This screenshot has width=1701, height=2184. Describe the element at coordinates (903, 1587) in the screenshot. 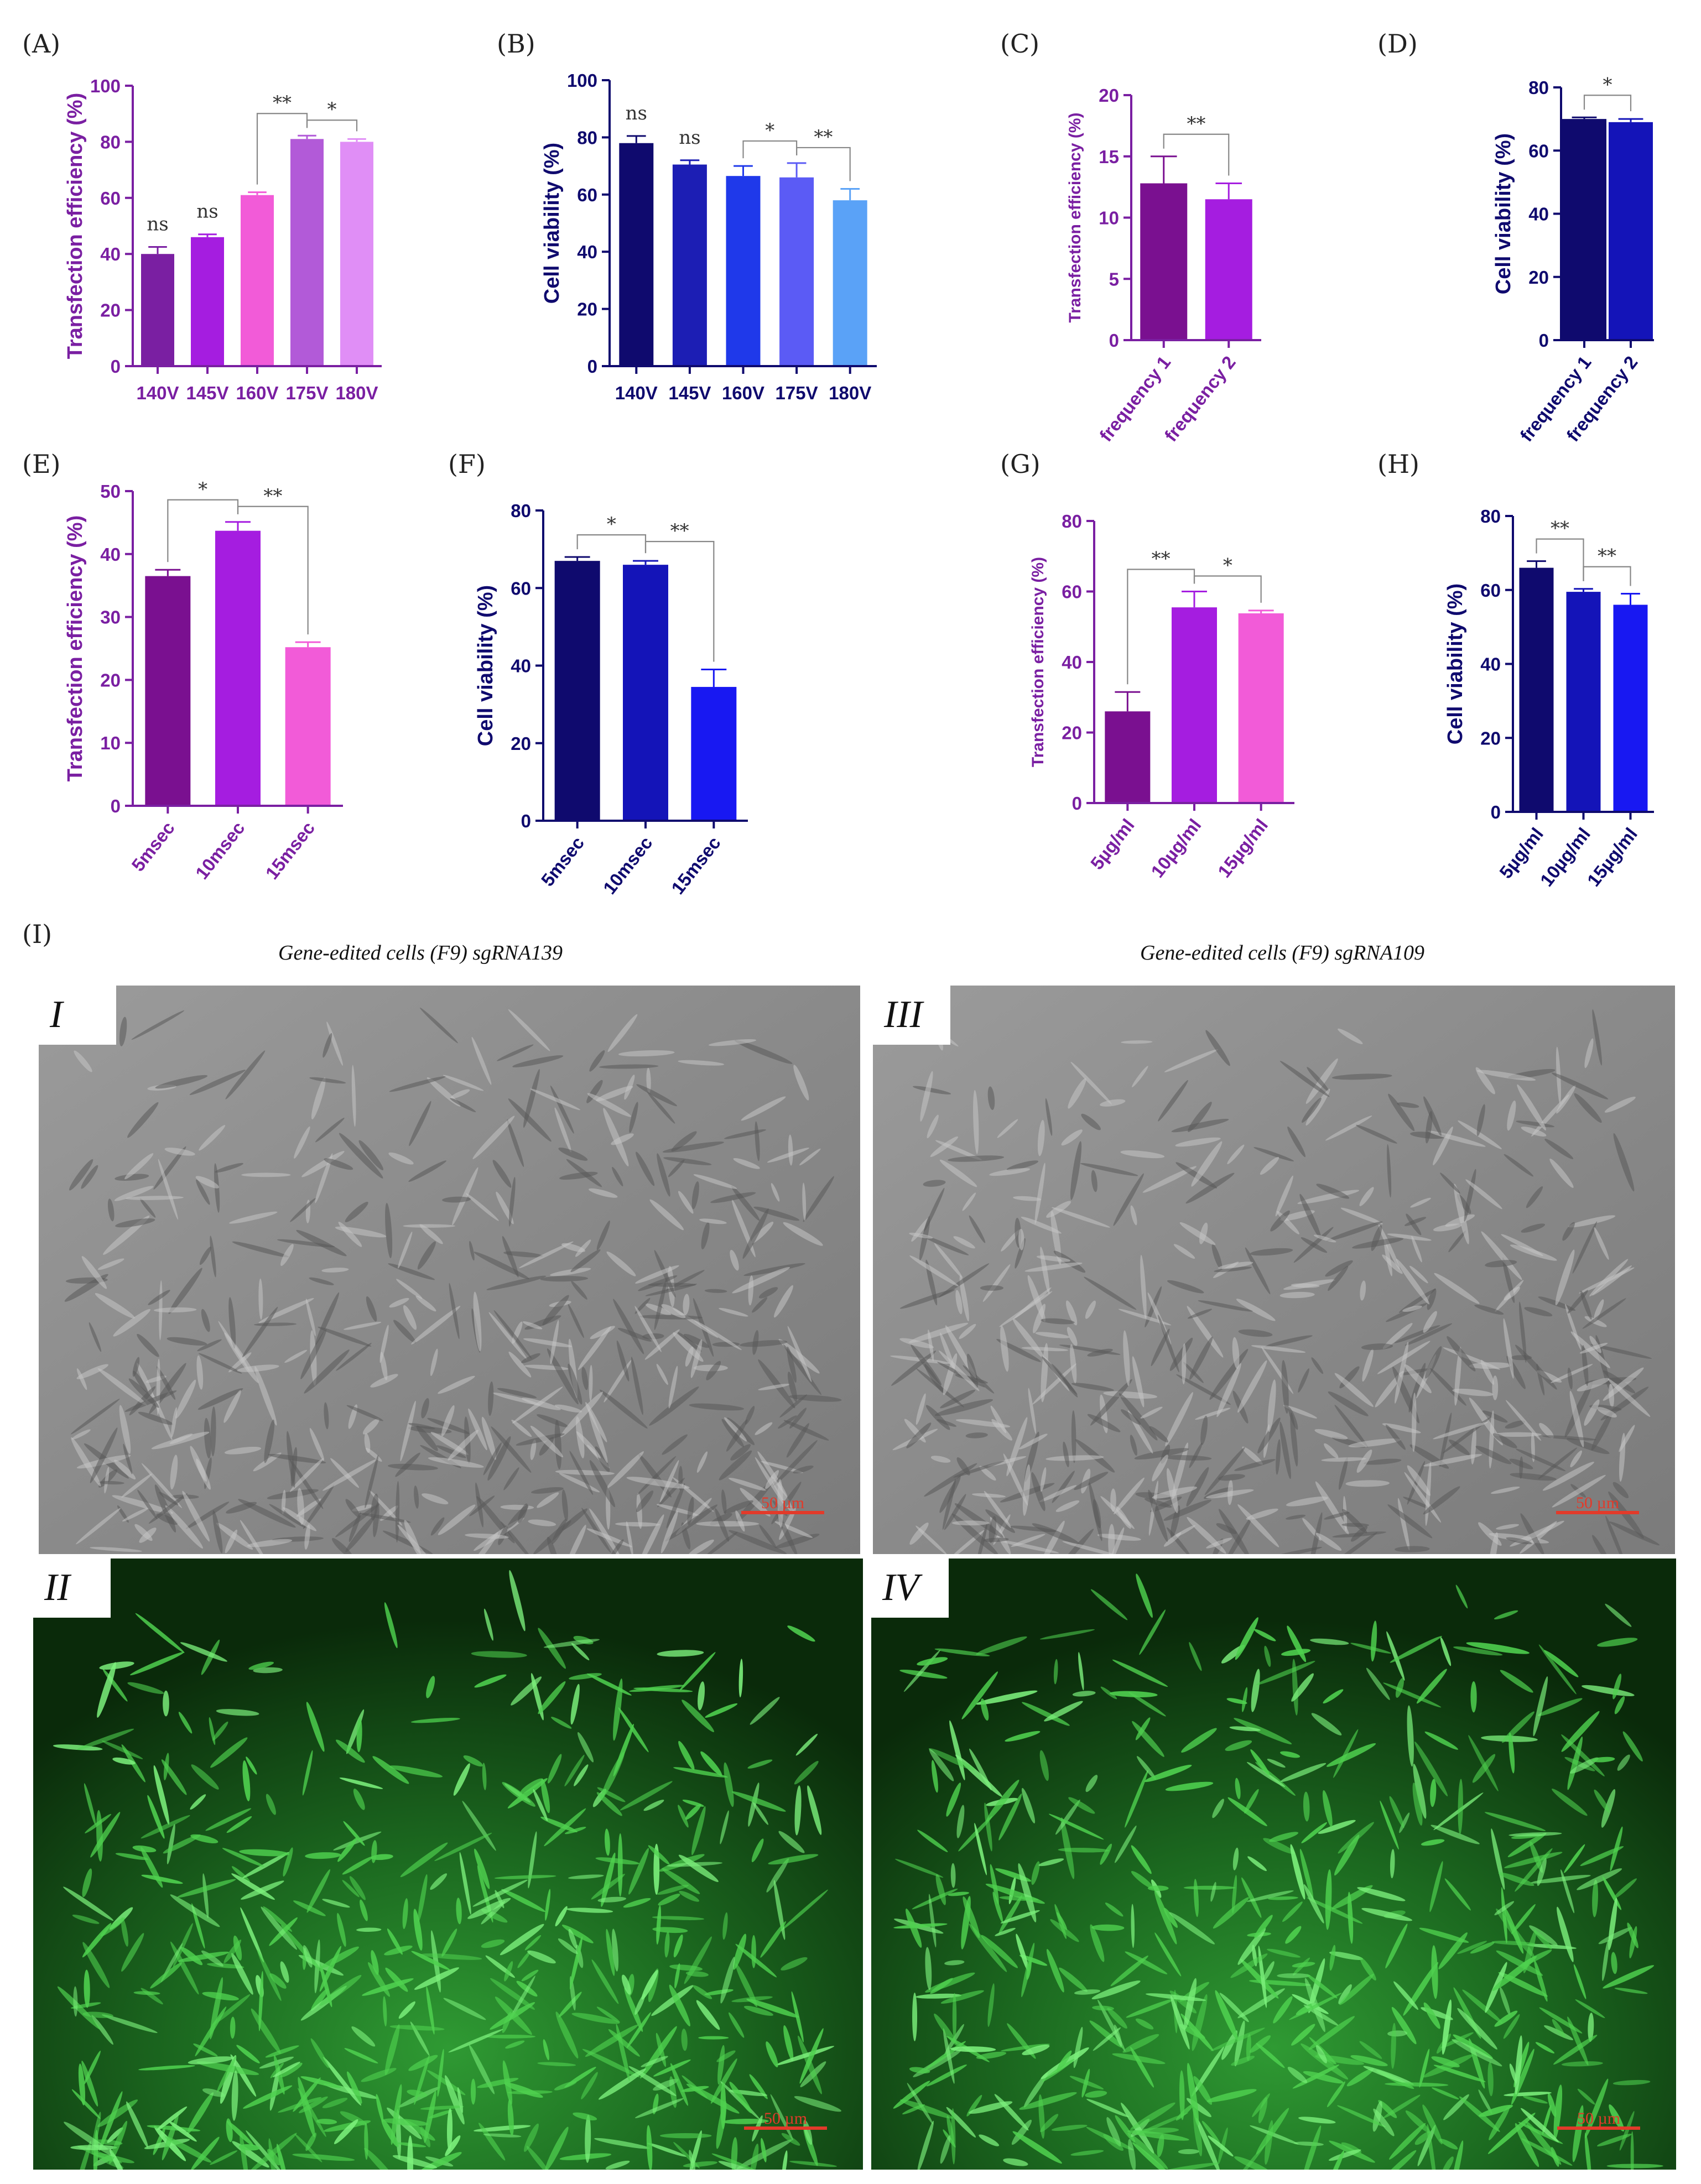

I see `micrograph-label: IV` at that location.